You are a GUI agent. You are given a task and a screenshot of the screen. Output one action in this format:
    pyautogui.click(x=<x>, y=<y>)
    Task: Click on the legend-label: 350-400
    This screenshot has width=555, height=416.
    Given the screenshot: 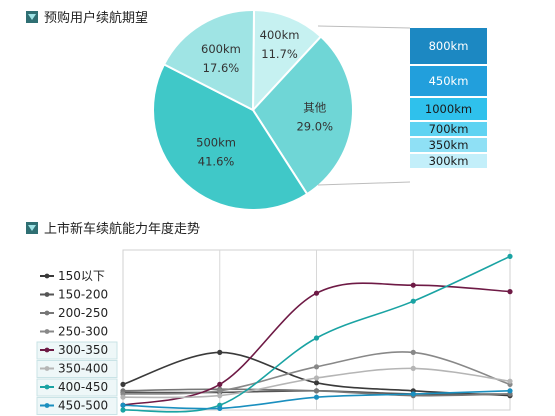 What is the action you would take?
    pyautogui.click(x=83, y=369)
    